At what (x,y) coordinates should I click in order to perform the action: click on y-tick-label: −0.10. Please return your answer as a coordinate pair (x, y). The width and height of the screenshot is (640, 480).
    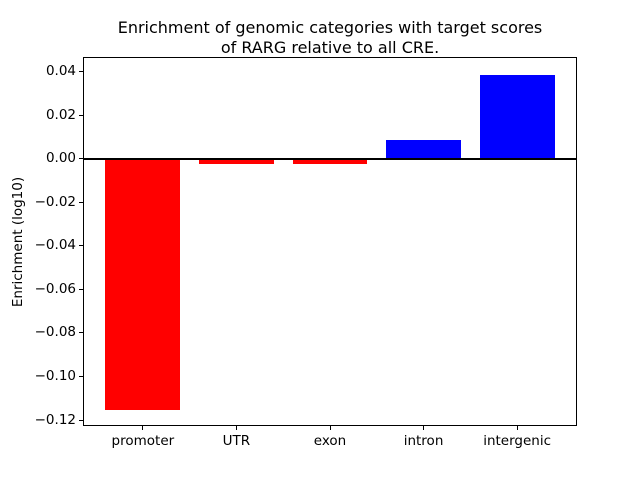
    Looking at the image, I should click on (55, 376).